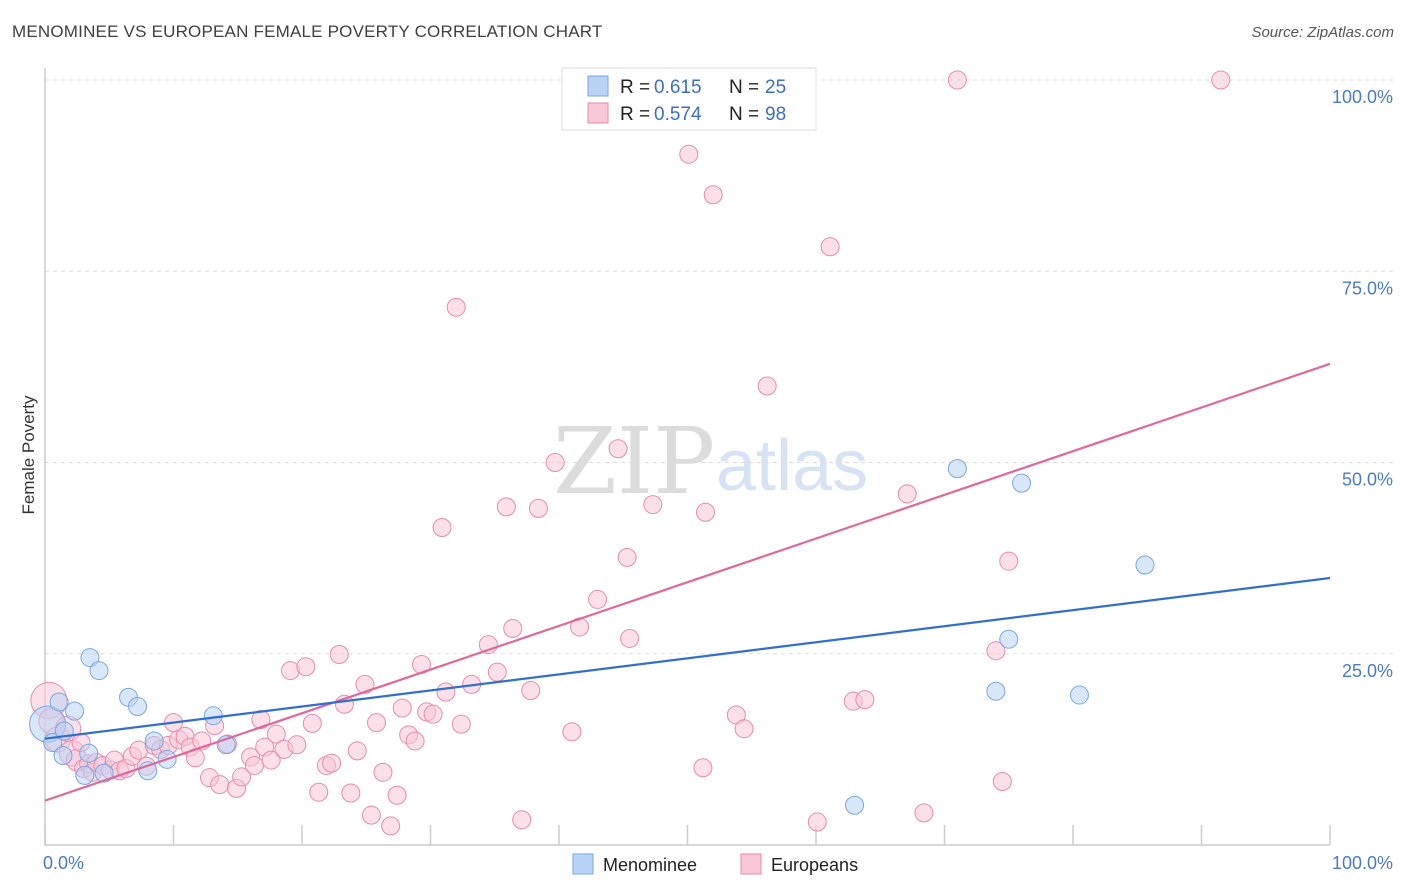 The height and width of the screenshot is (892, 1406). Describe the element at coordinates (1362, 97) in the screenshot. I see `y-tick-label-3: 100.0%` at that location.